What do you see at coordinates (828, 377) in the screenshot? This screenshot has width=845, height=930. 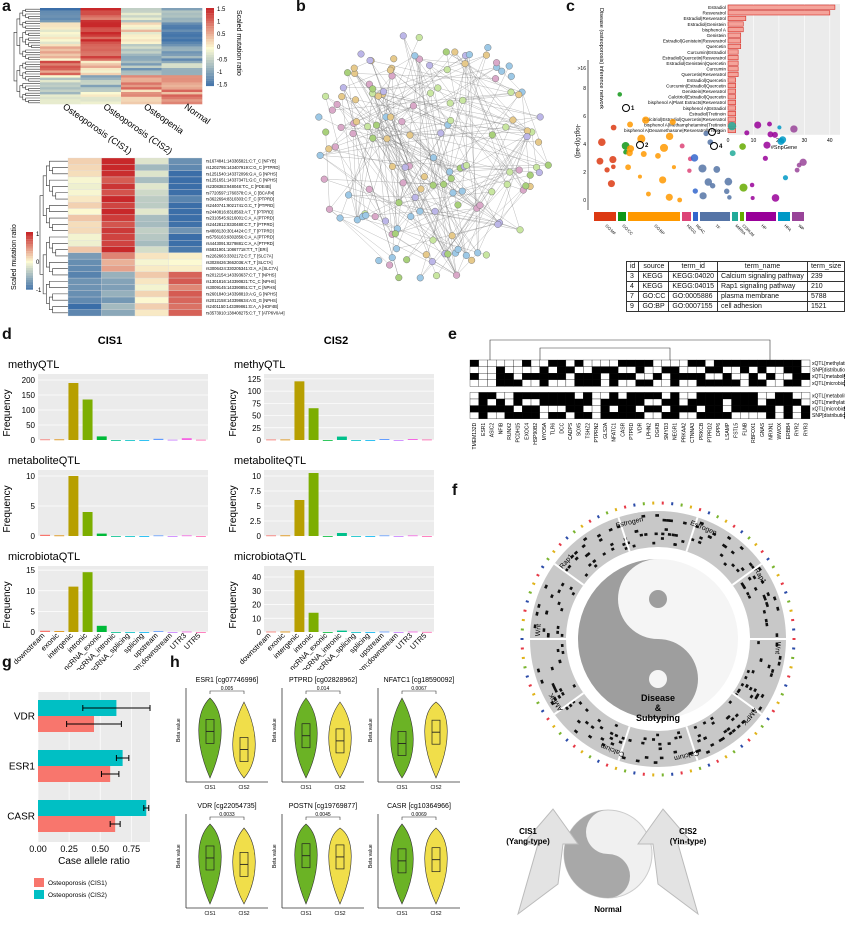 I see `row-label: xQTL[metabolite]` at bounding box center [828, 377].